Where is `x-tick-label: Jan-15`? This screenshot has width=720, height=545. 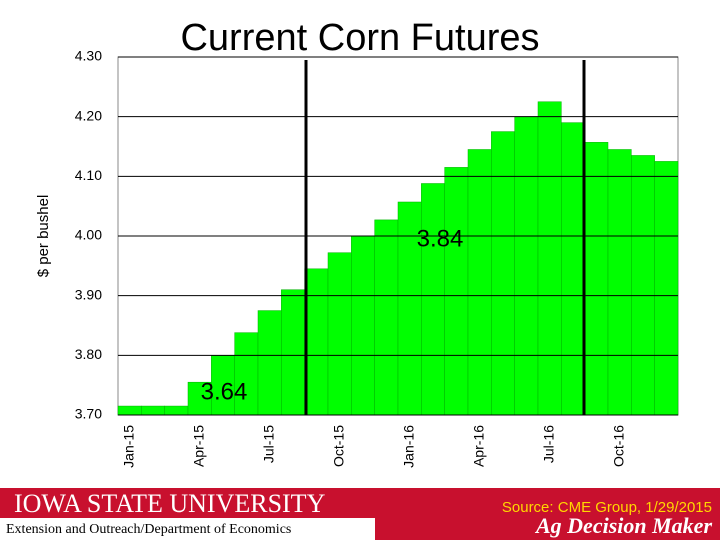 x-tick-label: Jan-15 is located at coordinates (128, 446).